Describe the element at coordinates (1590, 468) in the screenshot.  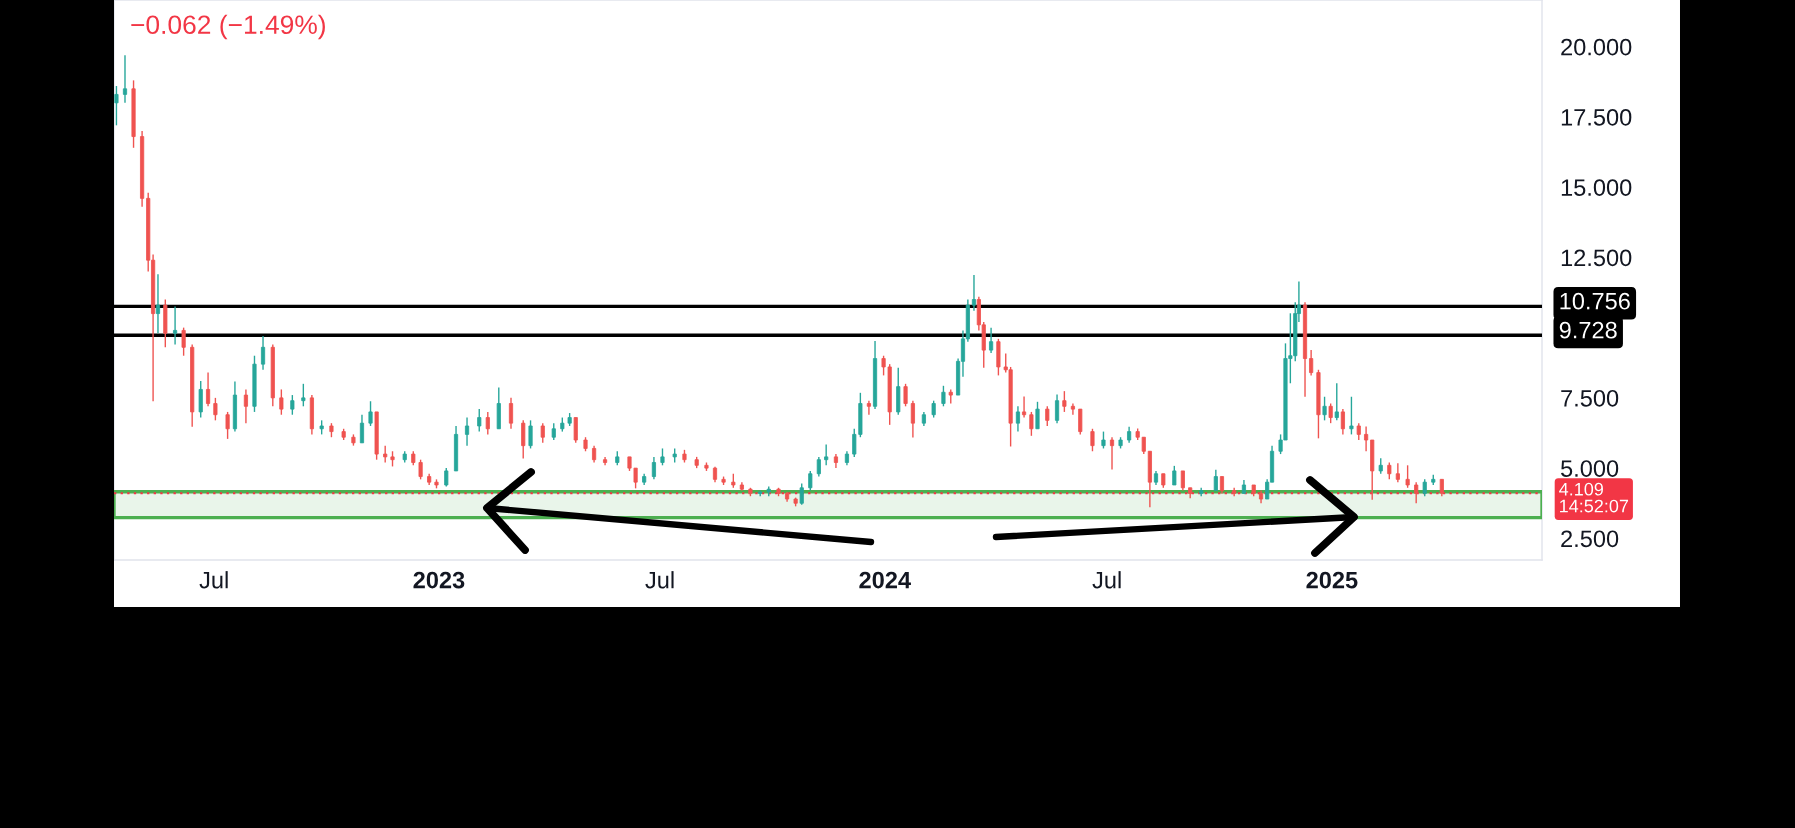
I see `y-tick-label: 5.000` at that location.